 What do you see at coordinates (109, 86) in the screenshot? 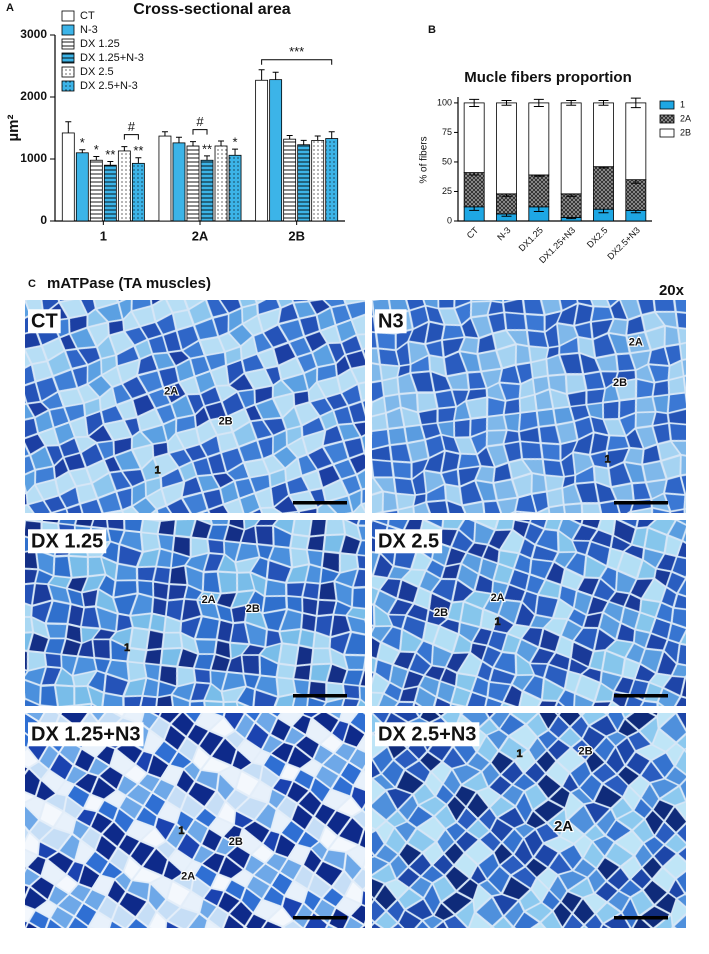
I see `legend-label: DX 2.5+N-3` at bounding box center [109, 86].